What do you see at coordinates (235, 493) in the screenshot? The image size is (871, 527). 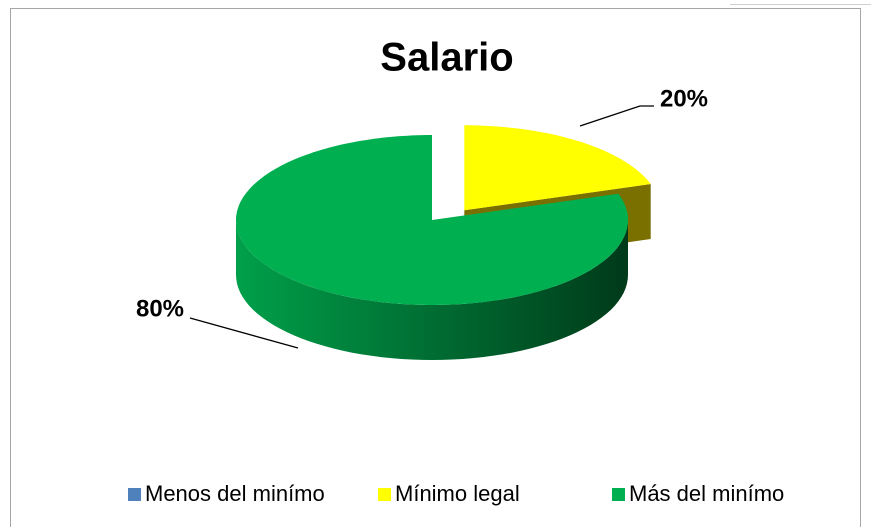 I see `legend-label: Menos del minímo` at bounding box center [235, 493].